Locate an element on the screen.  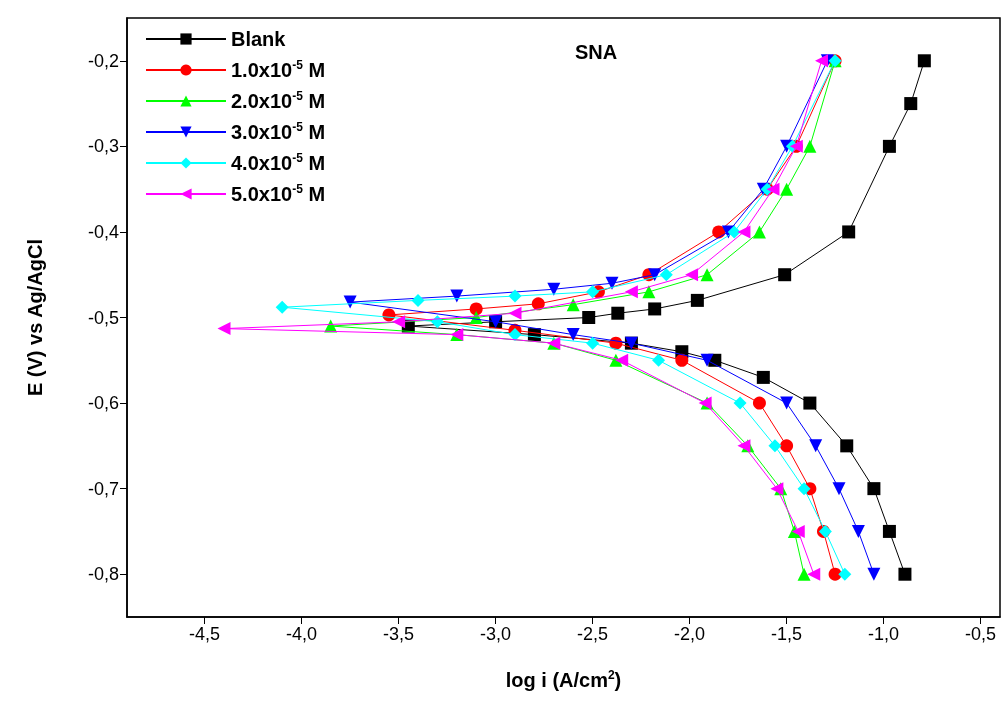
y-tick-label: -0,6 is located at coordinates (103, 403).